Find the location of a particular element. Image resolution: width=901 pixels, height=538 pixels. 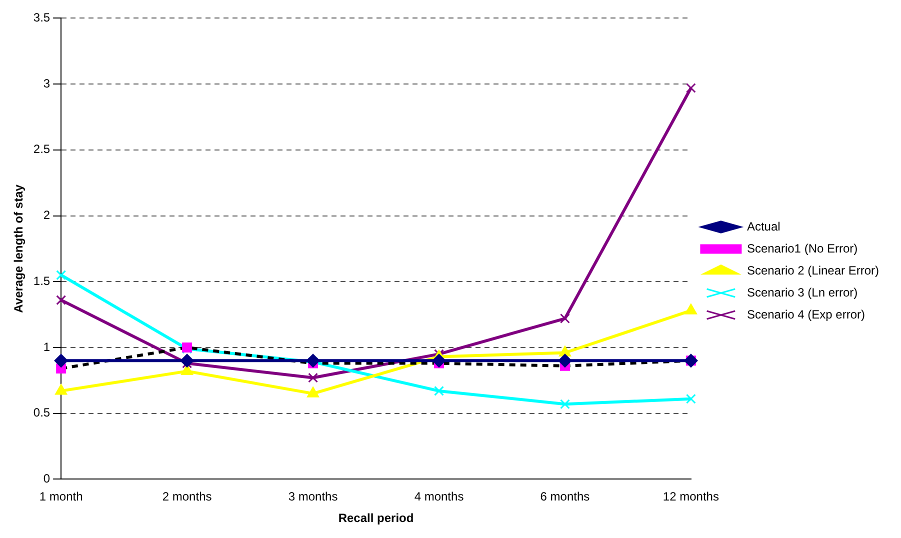

x-tick-label: 1 month is located at coordinates (61, 497).